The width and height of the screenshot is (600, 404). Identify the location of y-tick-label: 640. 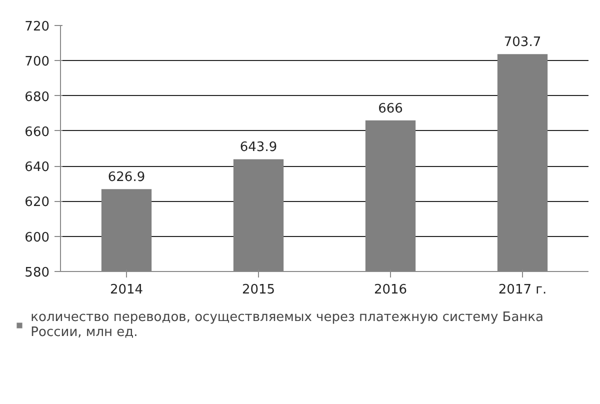
(37, 168).